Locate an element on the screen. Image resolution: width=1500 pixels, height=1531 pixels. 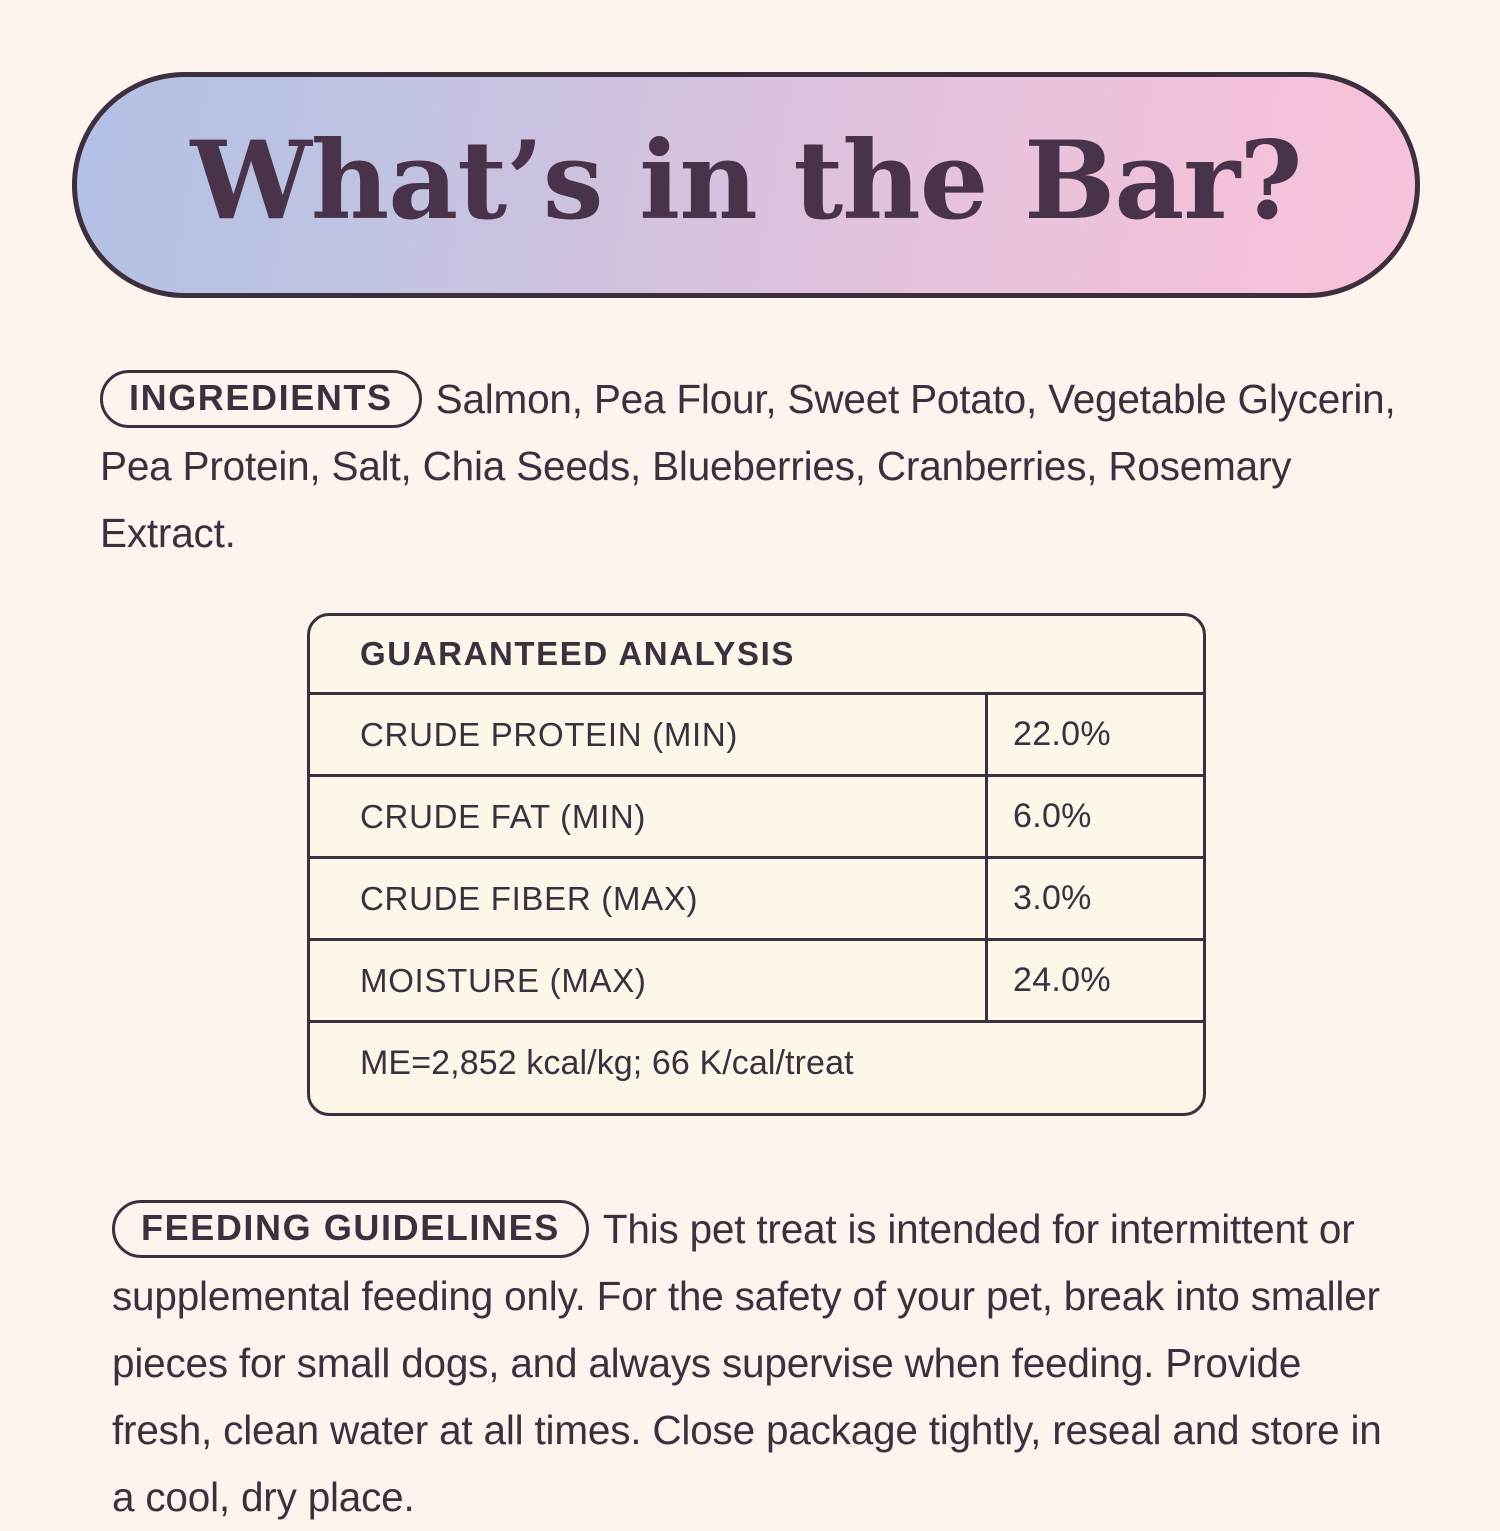
nutrient-label: CRUDE FAT (MIN) is located at coordinates (503, 816).